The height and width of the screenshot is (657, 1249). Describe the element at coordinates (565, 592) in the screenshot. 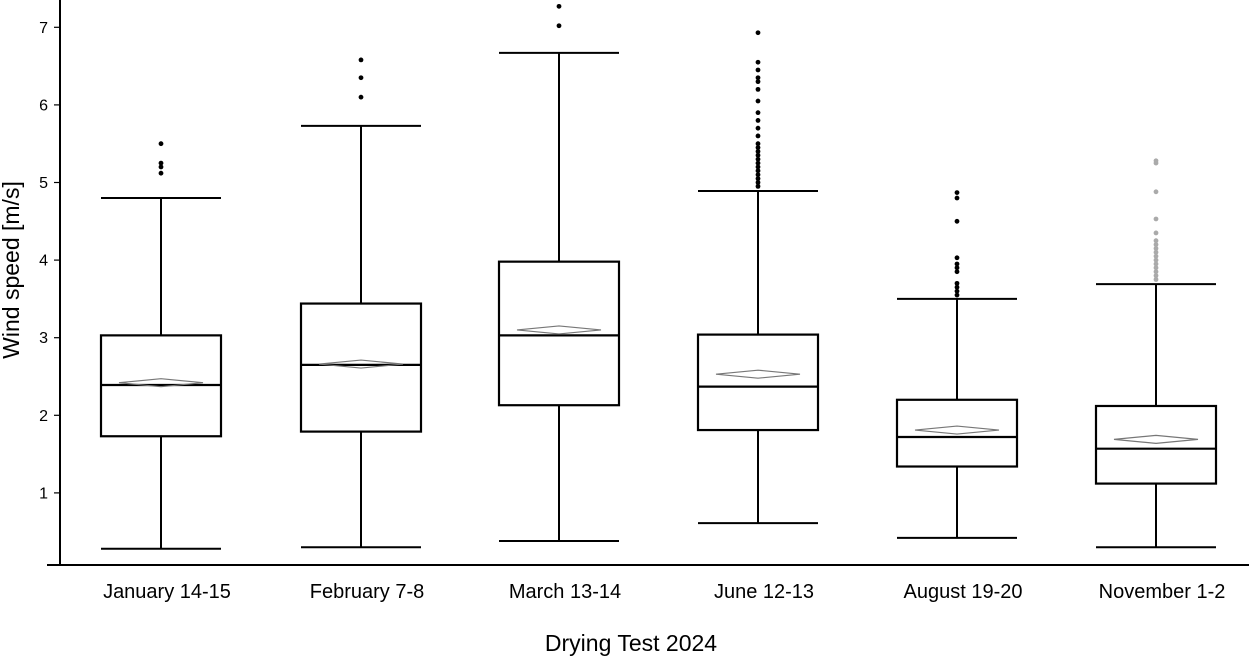

I see `x-category-label: March 13-14` at that location.